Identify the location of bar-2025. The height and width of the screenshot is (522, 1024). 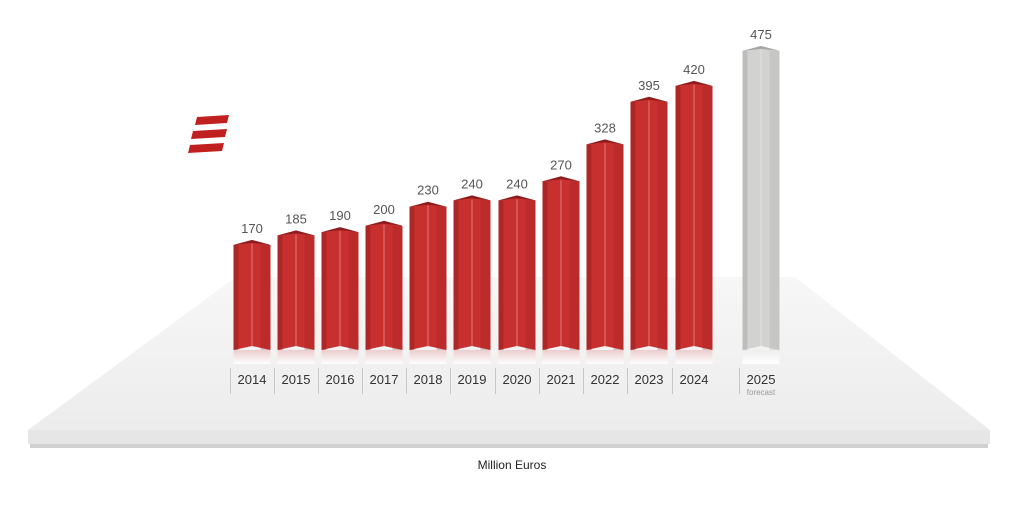
(761, 204).